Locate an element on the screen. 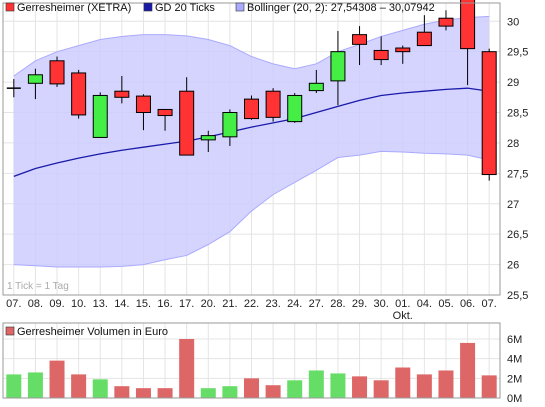  volume-y-tick-label: 6M is located at coordinates (514, 340).